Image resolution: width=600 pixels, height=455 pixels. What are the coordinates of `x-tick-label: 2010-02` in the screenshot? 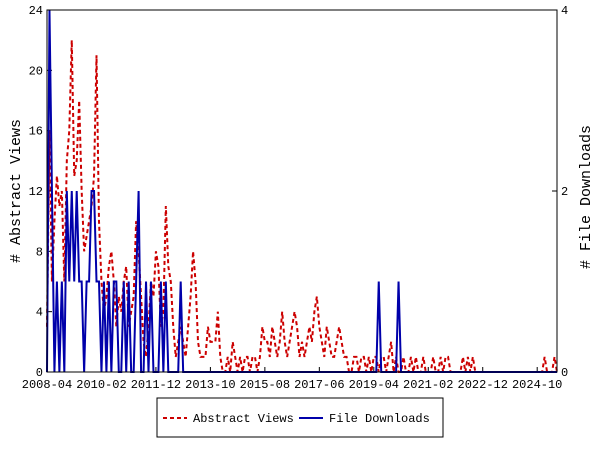 It's located at (101, 385).